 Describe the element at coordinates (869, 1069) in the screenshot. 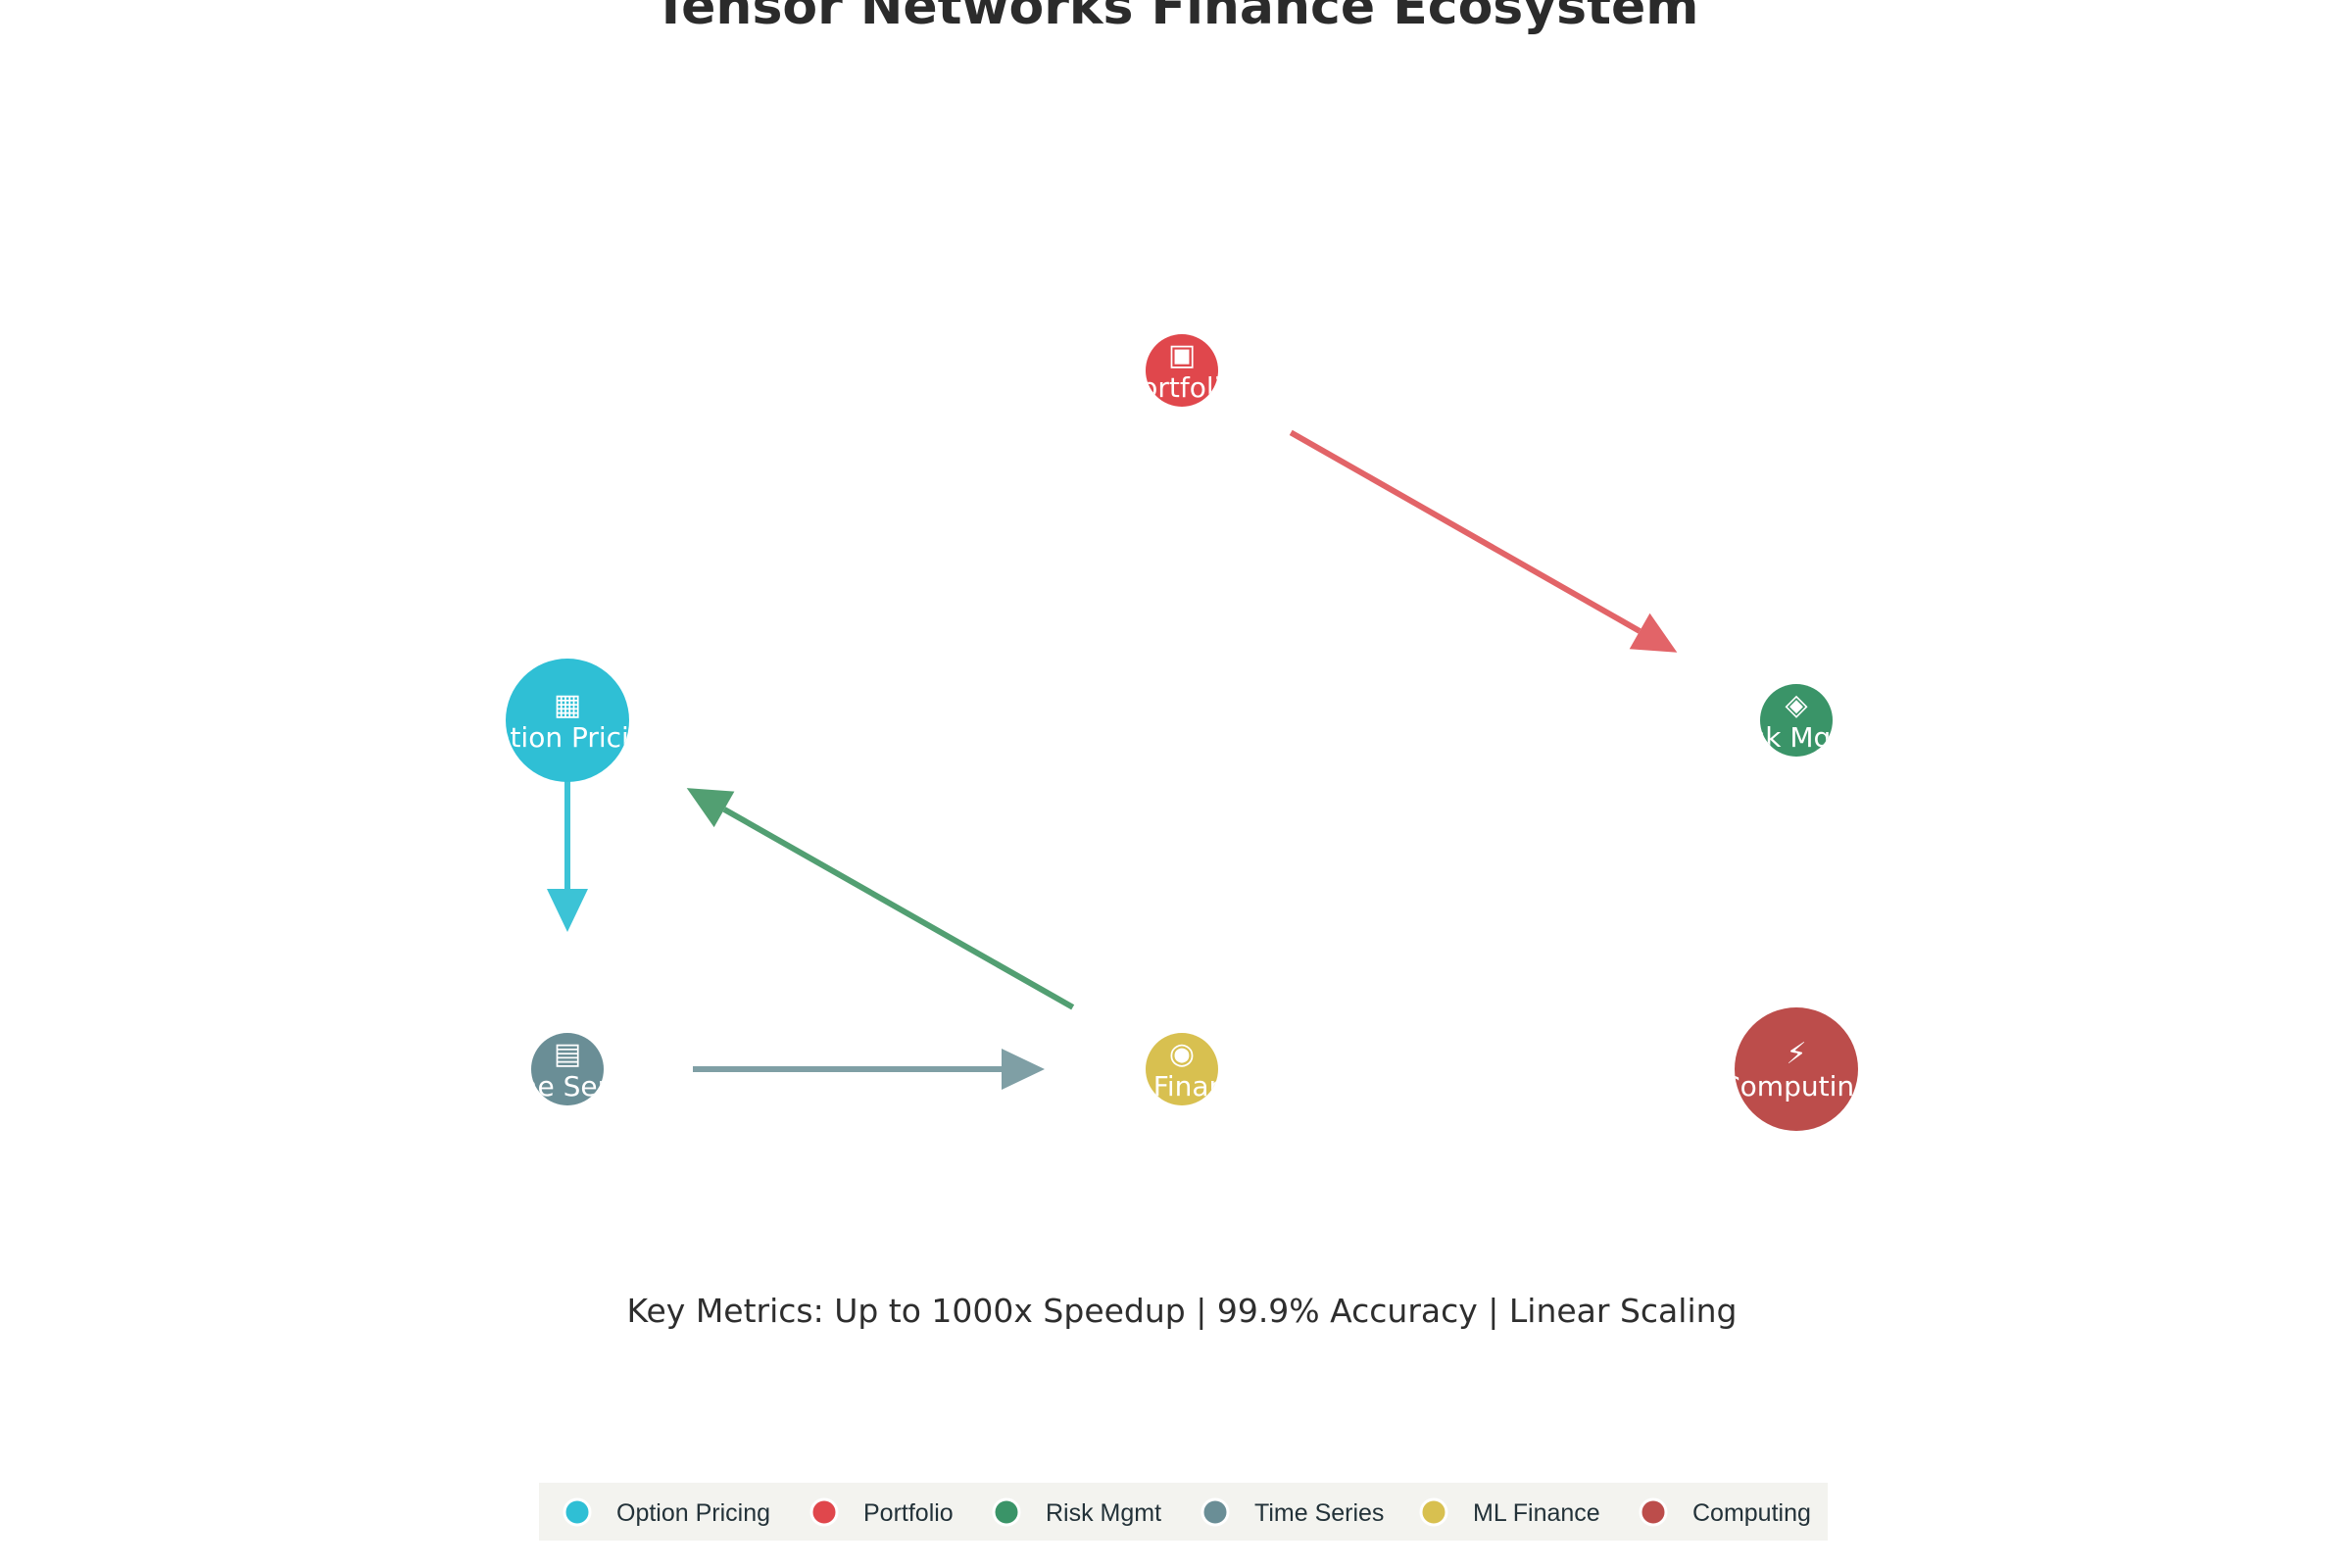

I see `edge-time-series-to-ml-finance` at that location.